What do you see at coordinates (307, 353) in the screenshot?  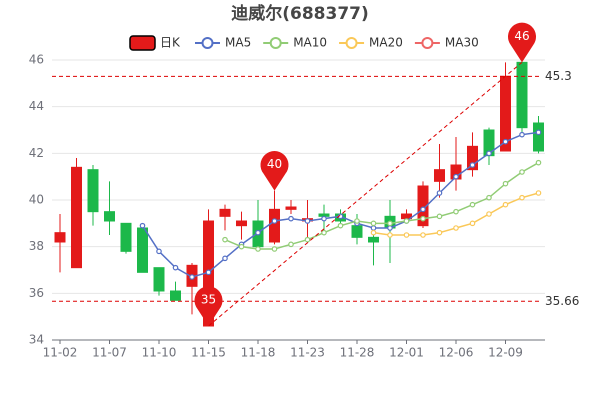 I see `x-tick-label: 11-23` at bounding box center [307, 353].